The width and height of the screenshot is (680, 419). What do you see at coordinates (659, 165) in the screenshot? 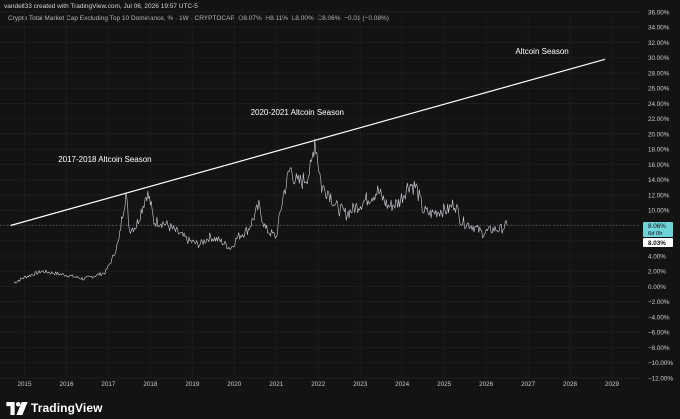
I see `y-tick-label: 16.00%` at bounding box center [659, 165].